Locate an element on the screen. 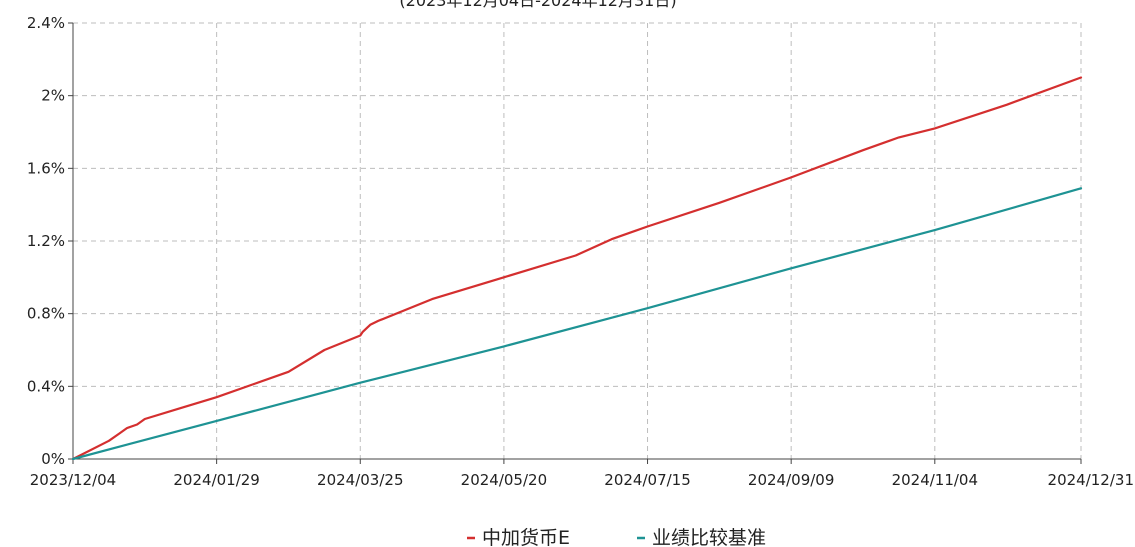  legend-label: 中加货币E is located at coordinates (526, 537).